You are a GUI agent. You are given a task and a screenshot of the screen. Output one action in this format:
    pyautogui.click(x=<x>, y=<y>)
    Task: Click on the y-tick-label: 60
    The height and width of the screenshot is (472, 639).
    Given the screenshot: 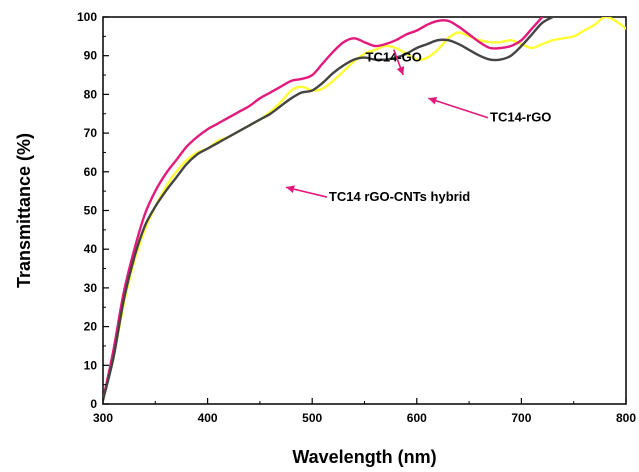 What is the action you would take?
    pyautogui.click(x=91, y=172)
    